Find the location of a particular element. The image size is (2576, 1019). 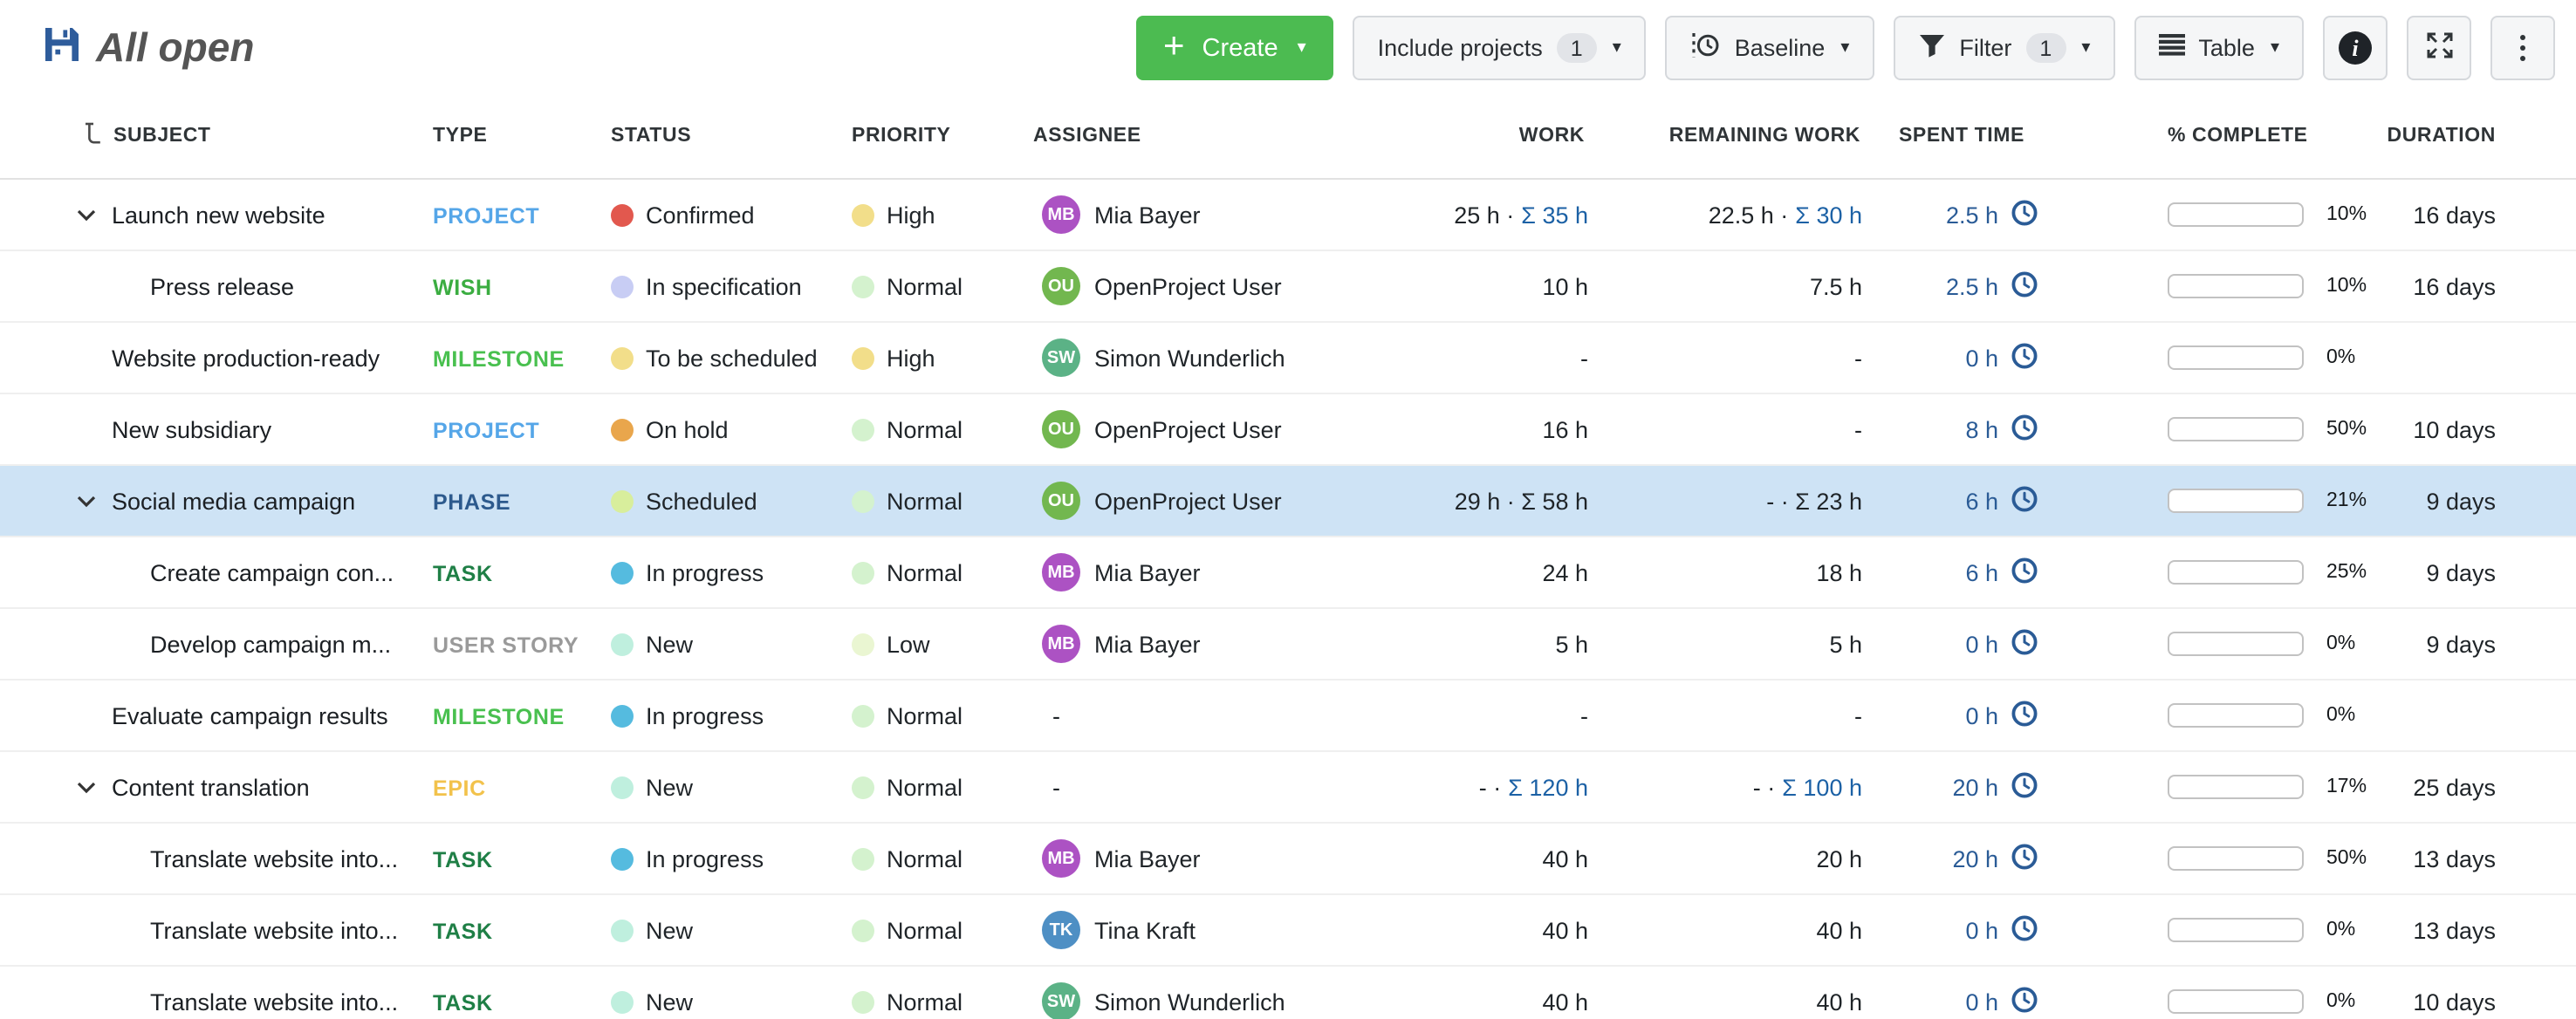

spent-time-link: 8 h is located at coordinates (1981, 429).